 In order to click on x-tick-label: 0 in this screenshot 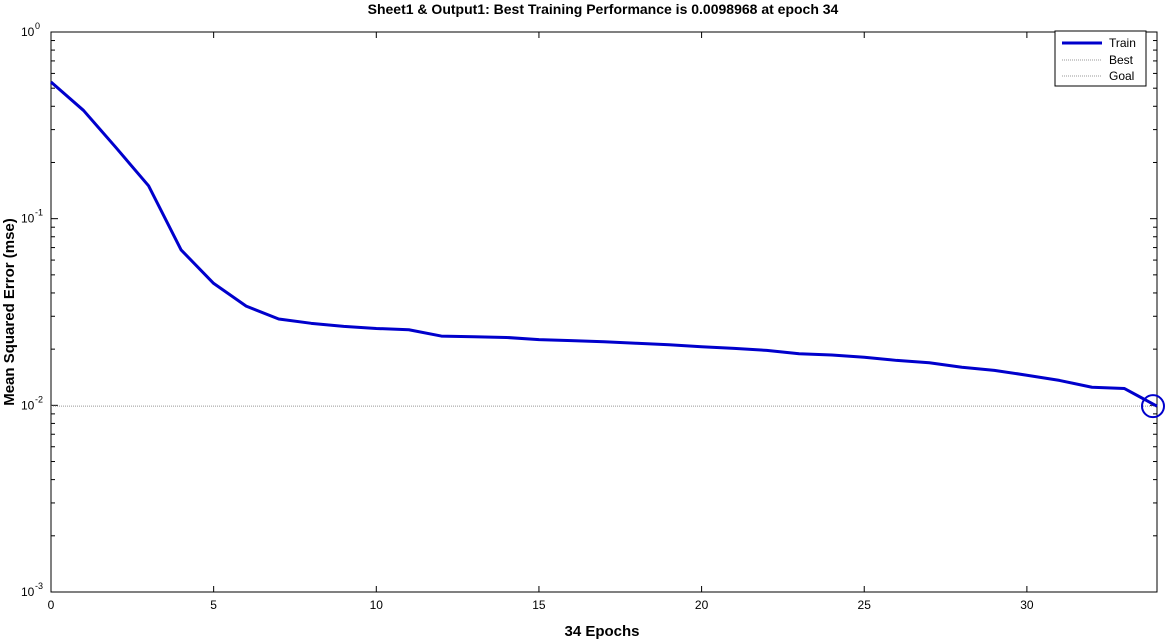, I will do `click(51, 605)`.